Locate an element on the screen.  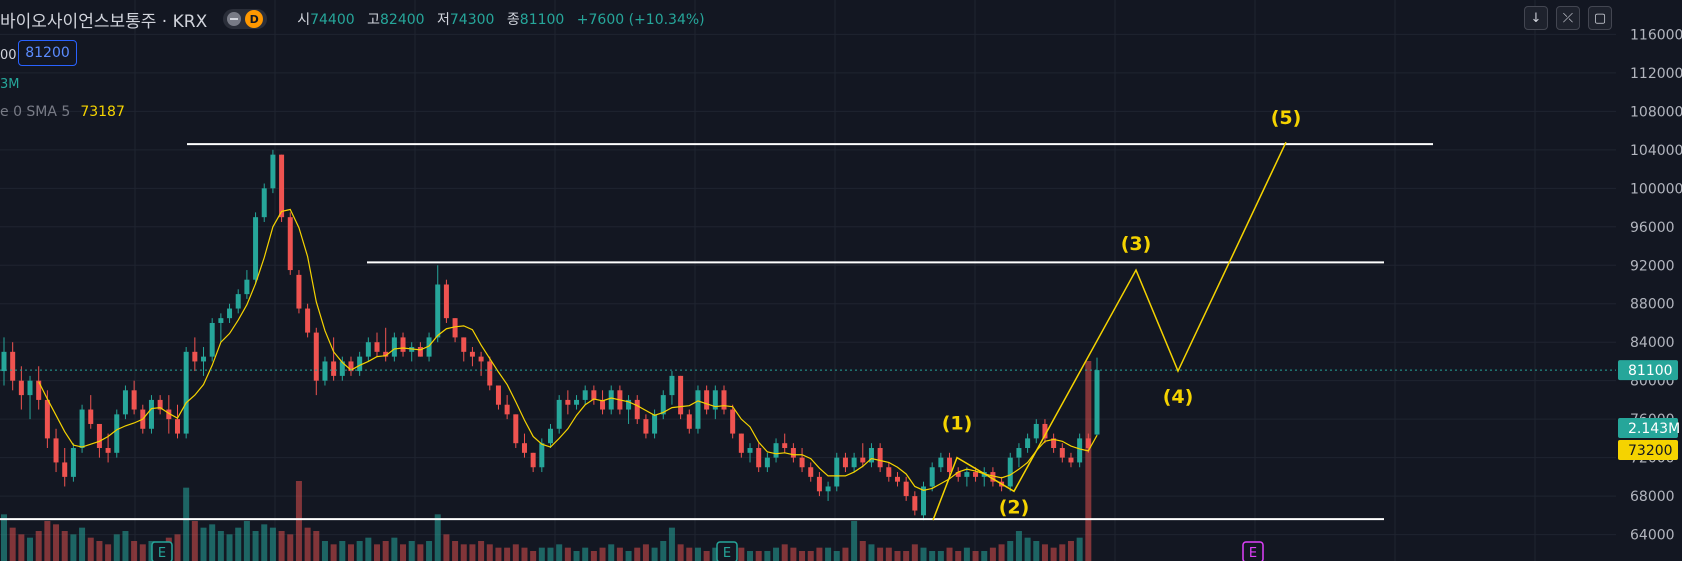
high-label: 고 is located at coordinates (373, 20).